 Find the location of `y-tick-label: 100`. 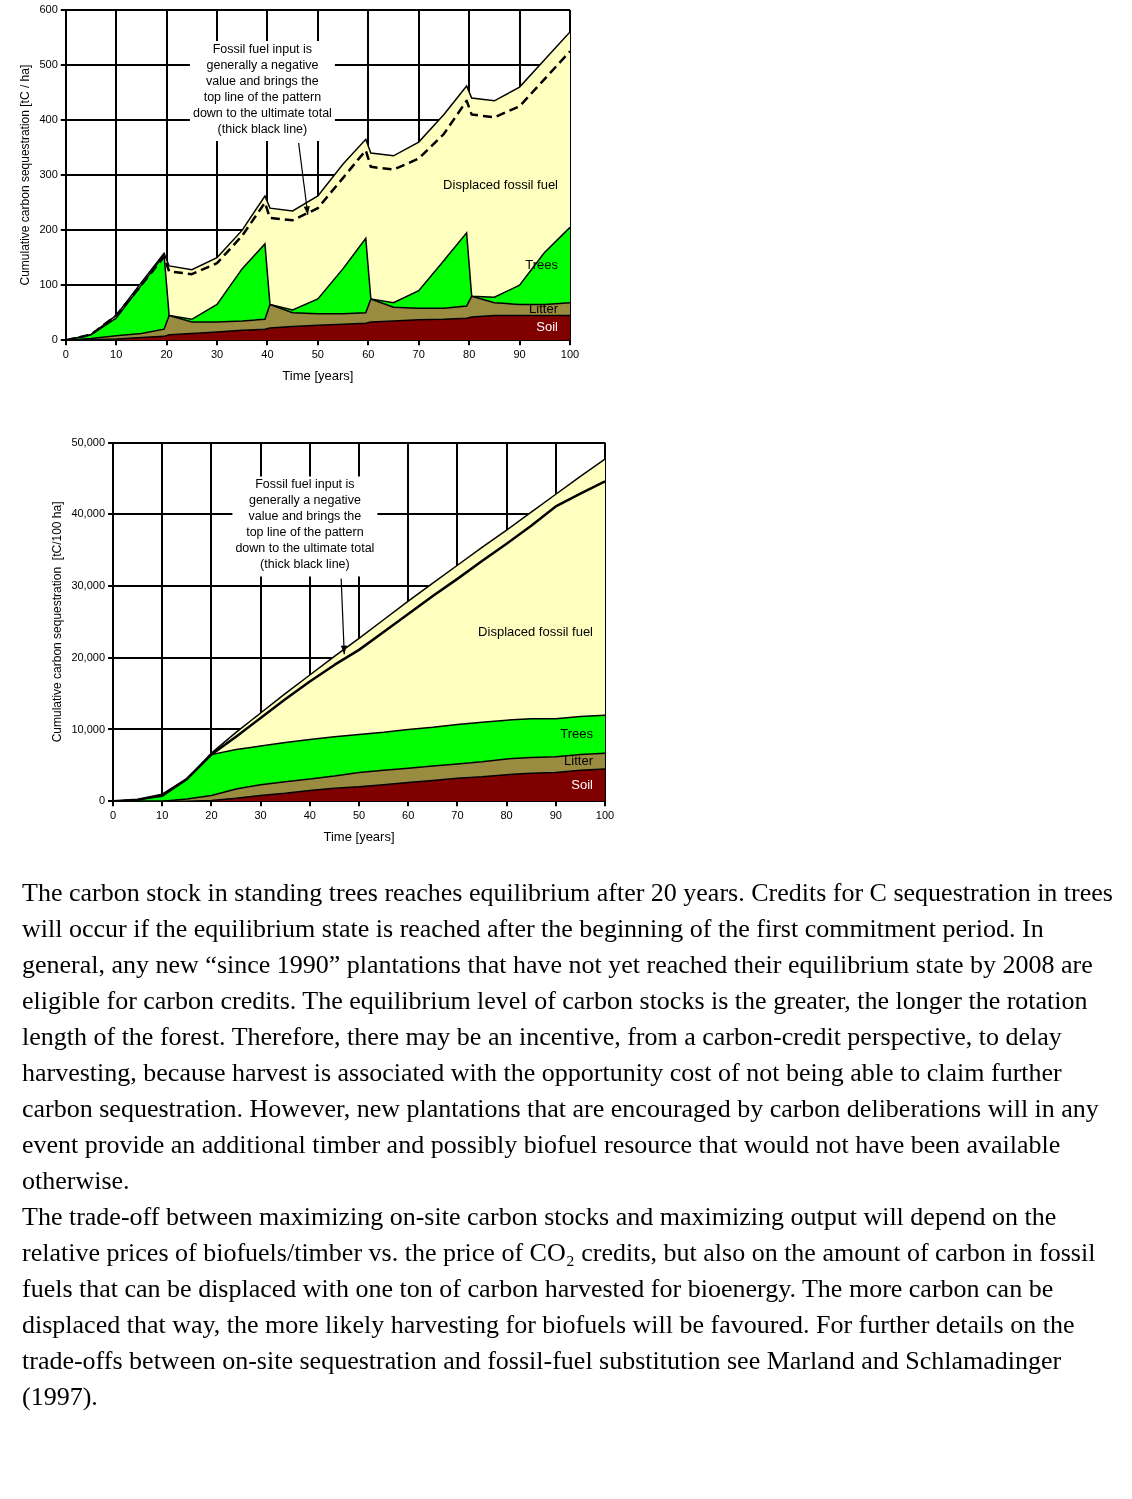

y-tick-label: 100 is located at coordinates (48, 284).